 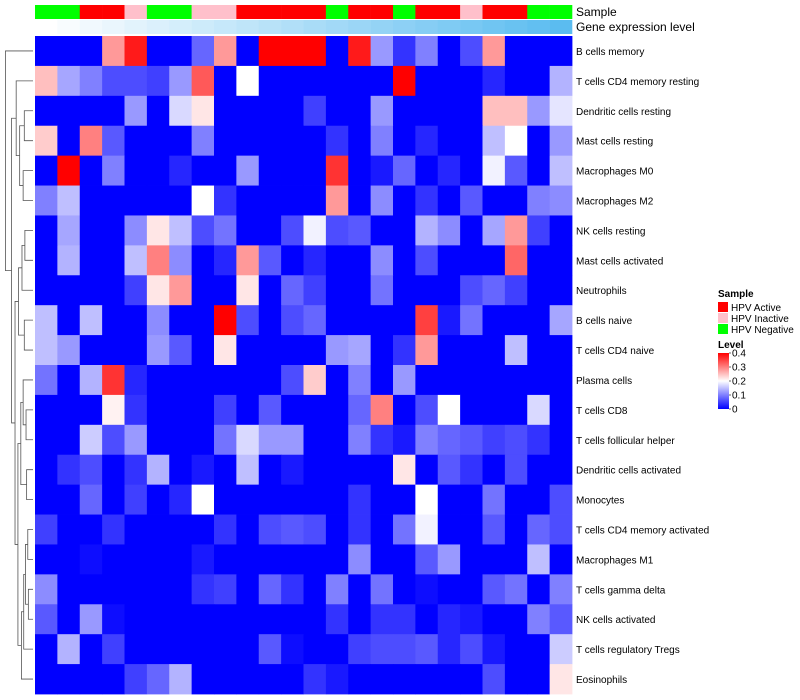 I want to click on legend-sample-title: Sample, so click(x=736, y=294).